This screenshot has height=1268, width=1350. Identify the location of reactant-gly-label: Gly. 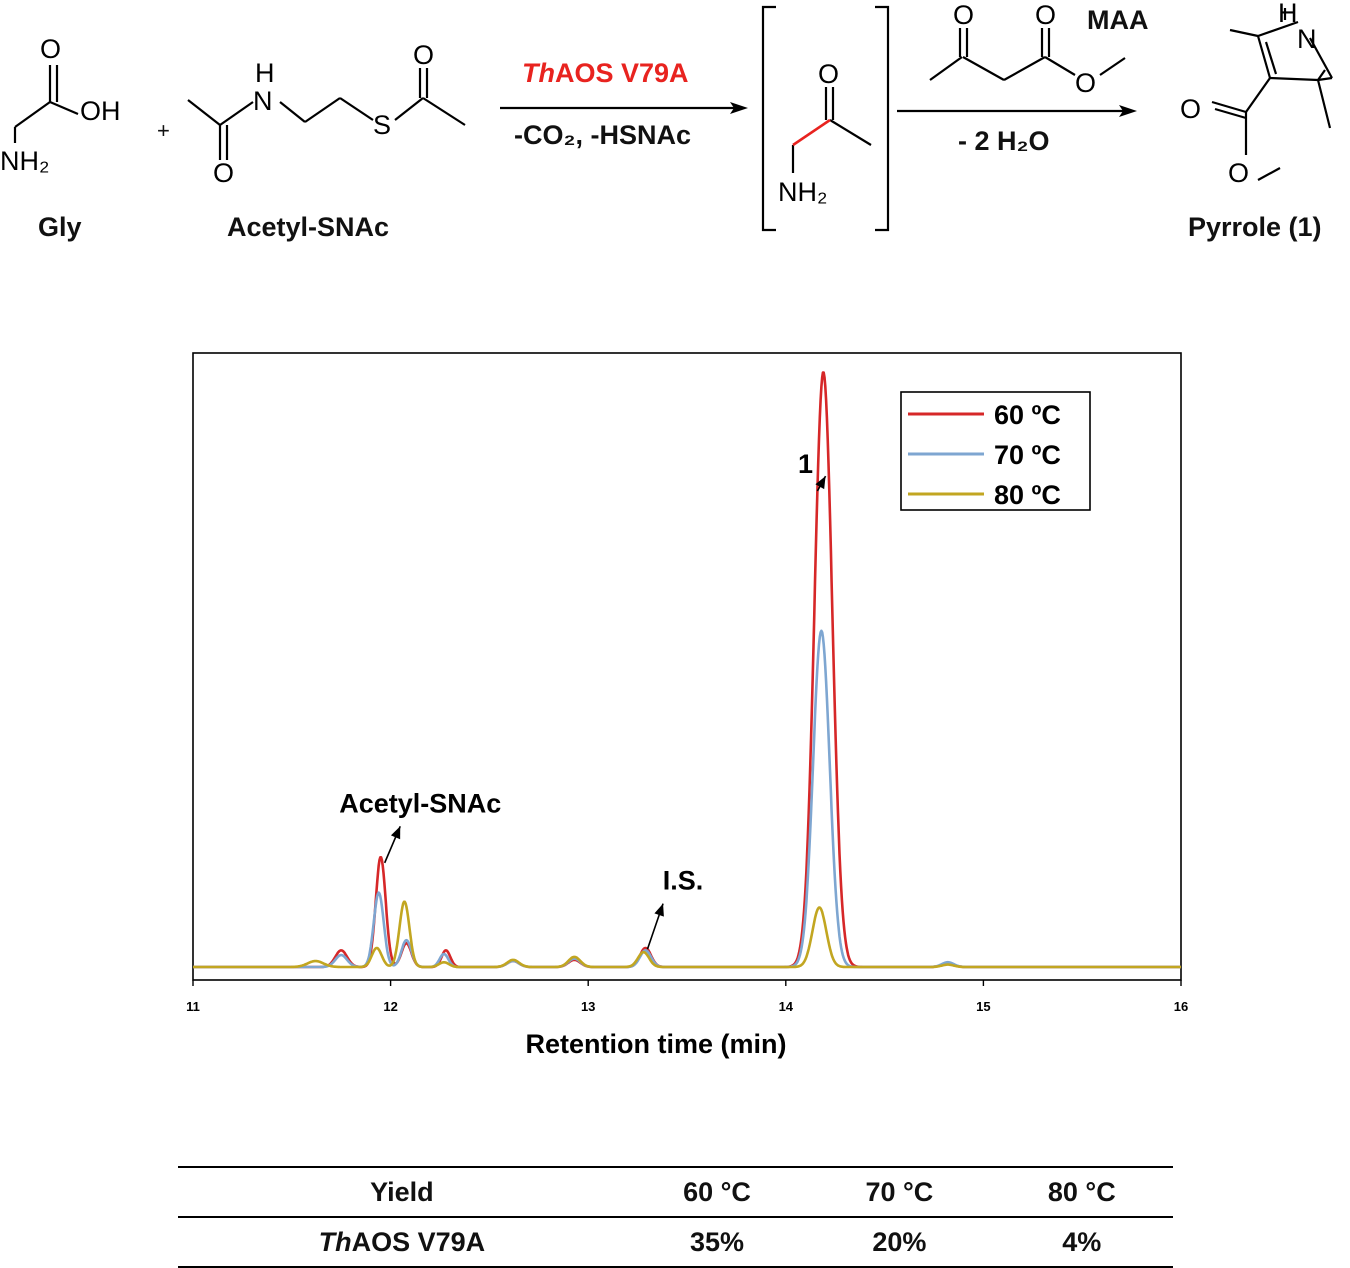
(60, 227).